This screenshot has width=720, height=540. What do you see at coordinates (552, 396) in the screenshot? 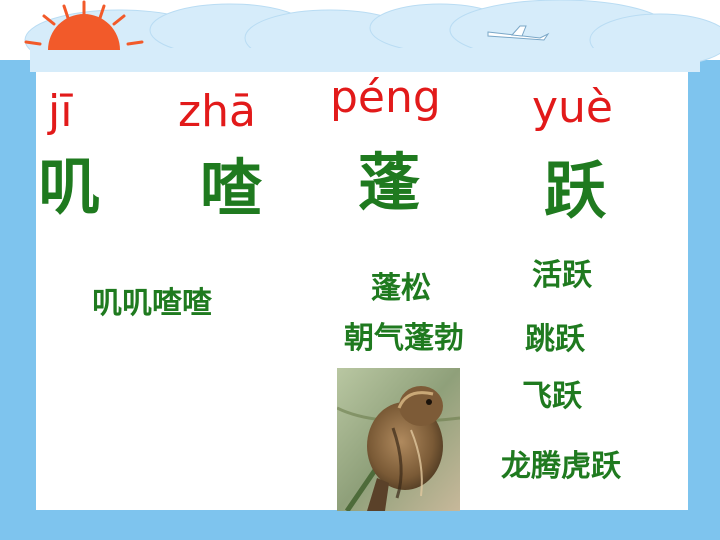
I see `word-fei-yue: 飞跃` at bounding box center [552, 396].